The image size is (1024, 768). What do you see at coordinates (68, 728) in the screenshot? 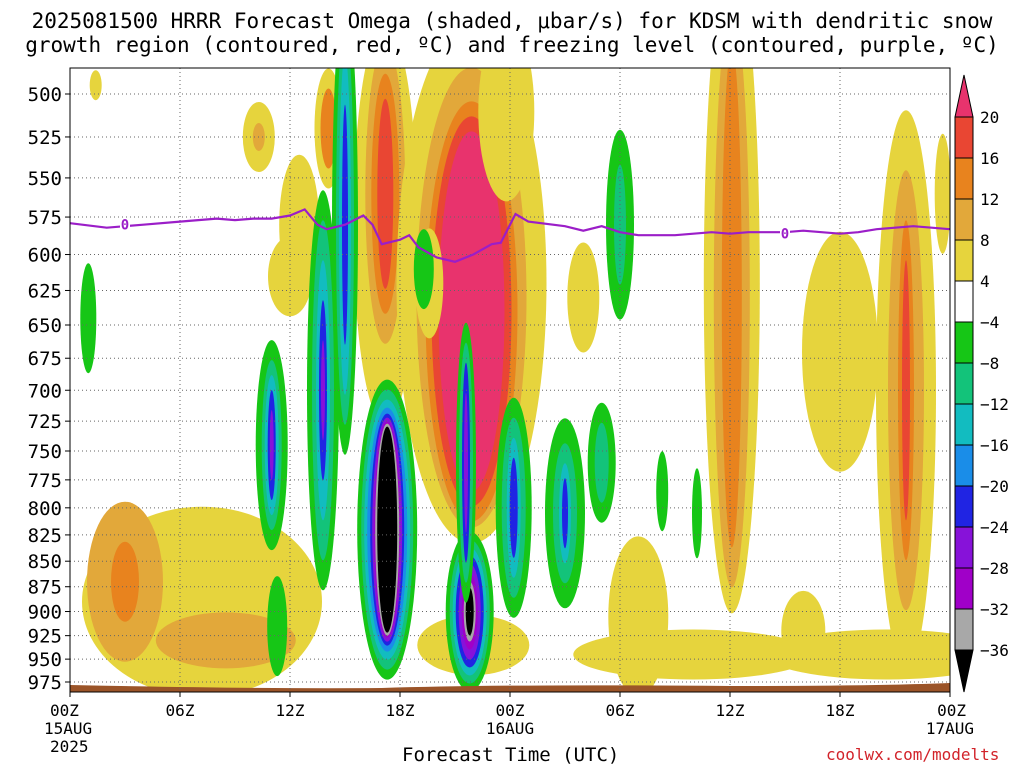
I see `x-tick-date-label: 15AUG` at bounding box center [68, 728].